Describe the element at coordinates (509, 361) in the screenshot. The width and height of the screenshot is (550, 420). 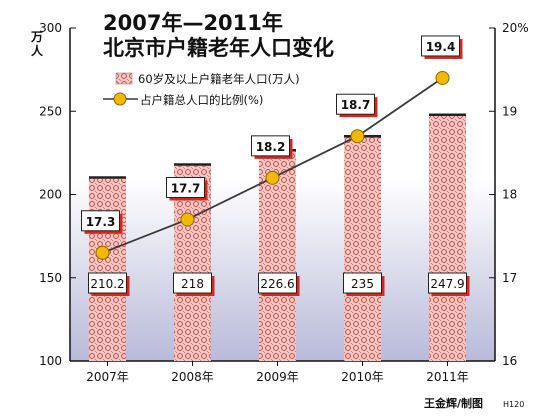
I see `right-tick-label: 16` at that location.